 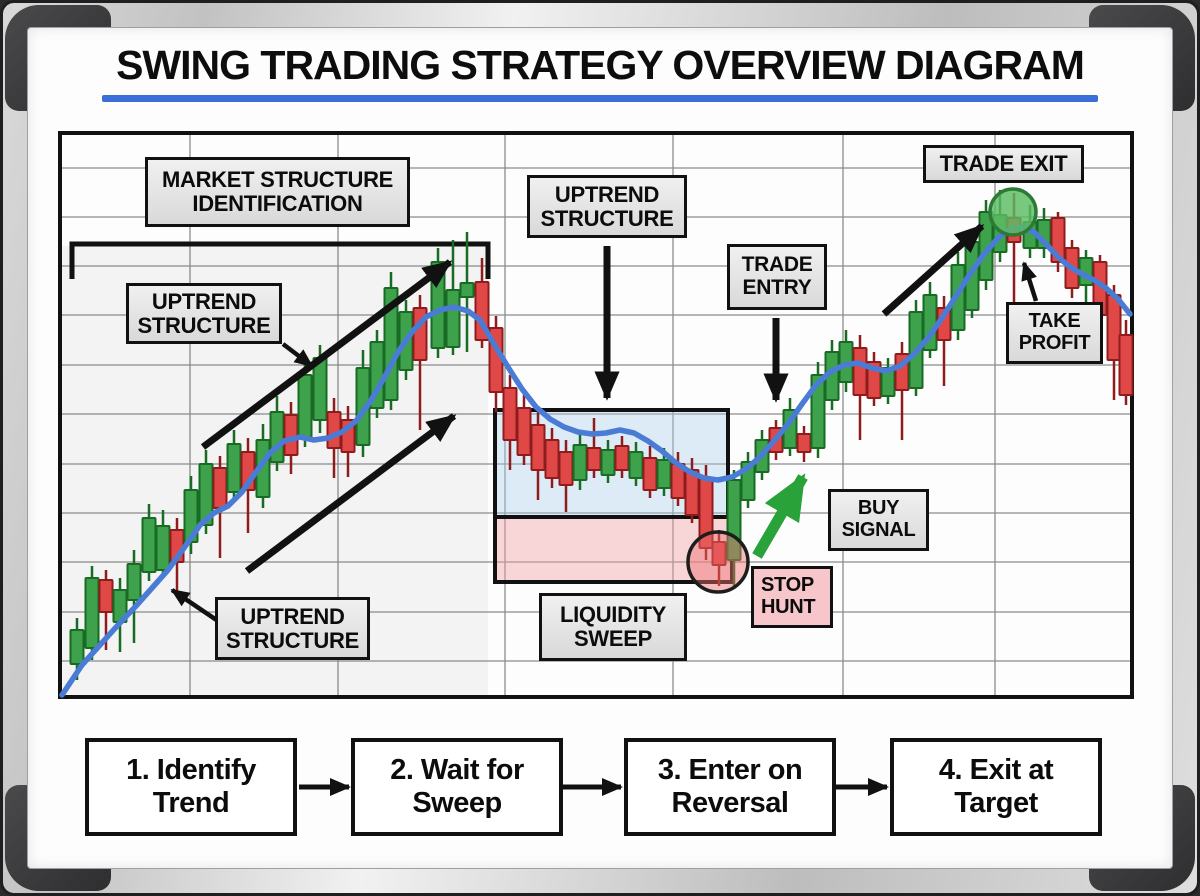 What do you see at coordinates (613, 615) in the screenshot?
I see `label-line: LIQUIDITY` at bounding box center [613, 615].